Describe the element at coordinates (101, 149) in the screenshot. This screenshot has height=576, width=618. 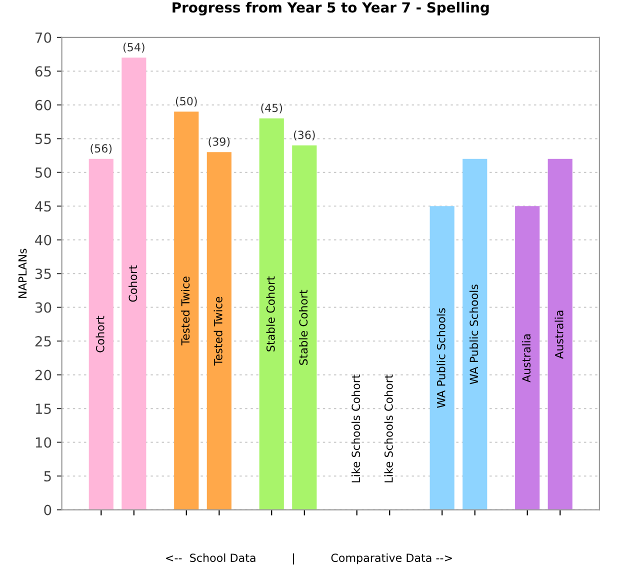
I see `annotation: (56)` at that location.